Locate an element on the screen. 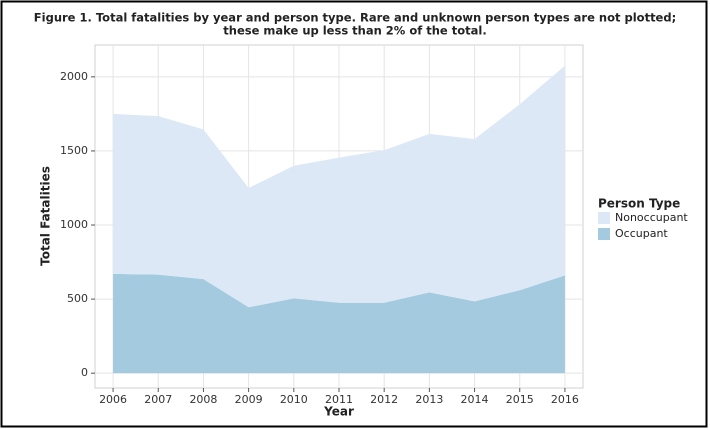  x-axis-label: Year is located at coordinates (338, 412).